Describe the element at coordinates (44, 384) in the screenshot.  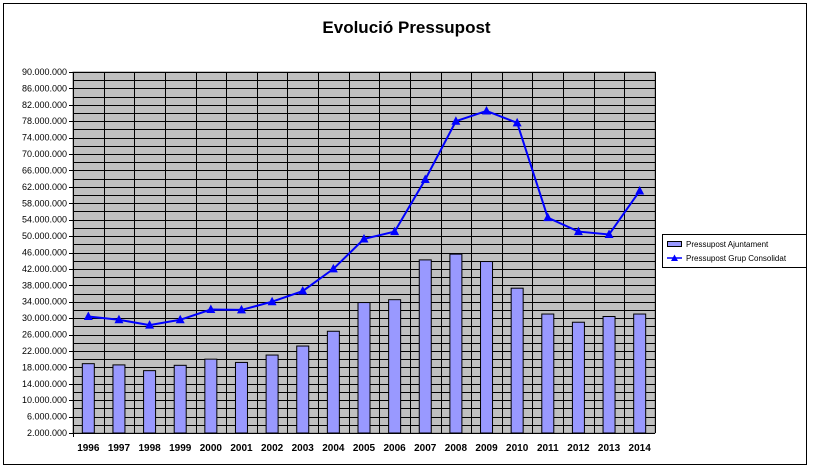
I see `y-tick-label: 14.000.000` at that location.